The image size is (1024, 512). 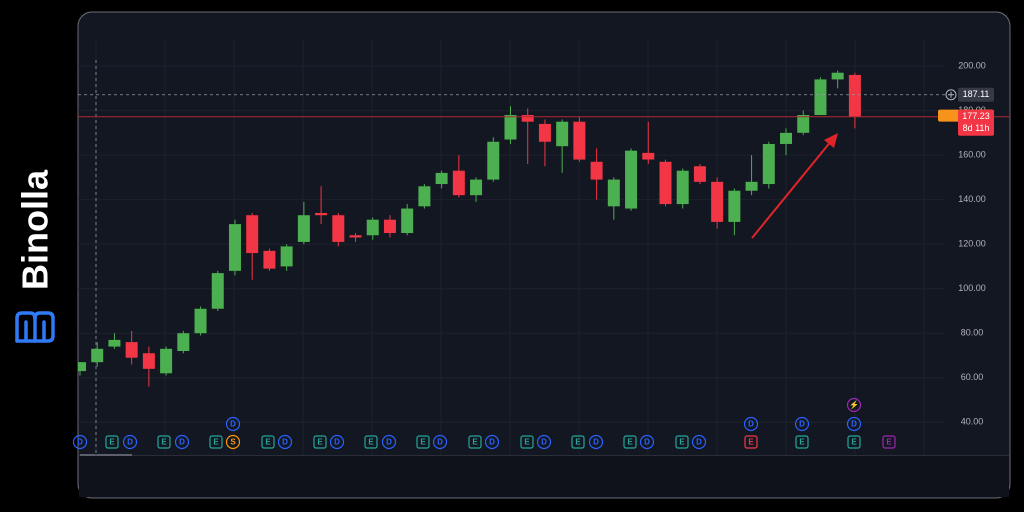 What do you see at coordinates (484, 423) in the screenshot?
I see `event-markers: D E D E D E S E D E D E D E D E D E D E D E D E D E E E ED D D D⚡` at bounding box center [484, 423].